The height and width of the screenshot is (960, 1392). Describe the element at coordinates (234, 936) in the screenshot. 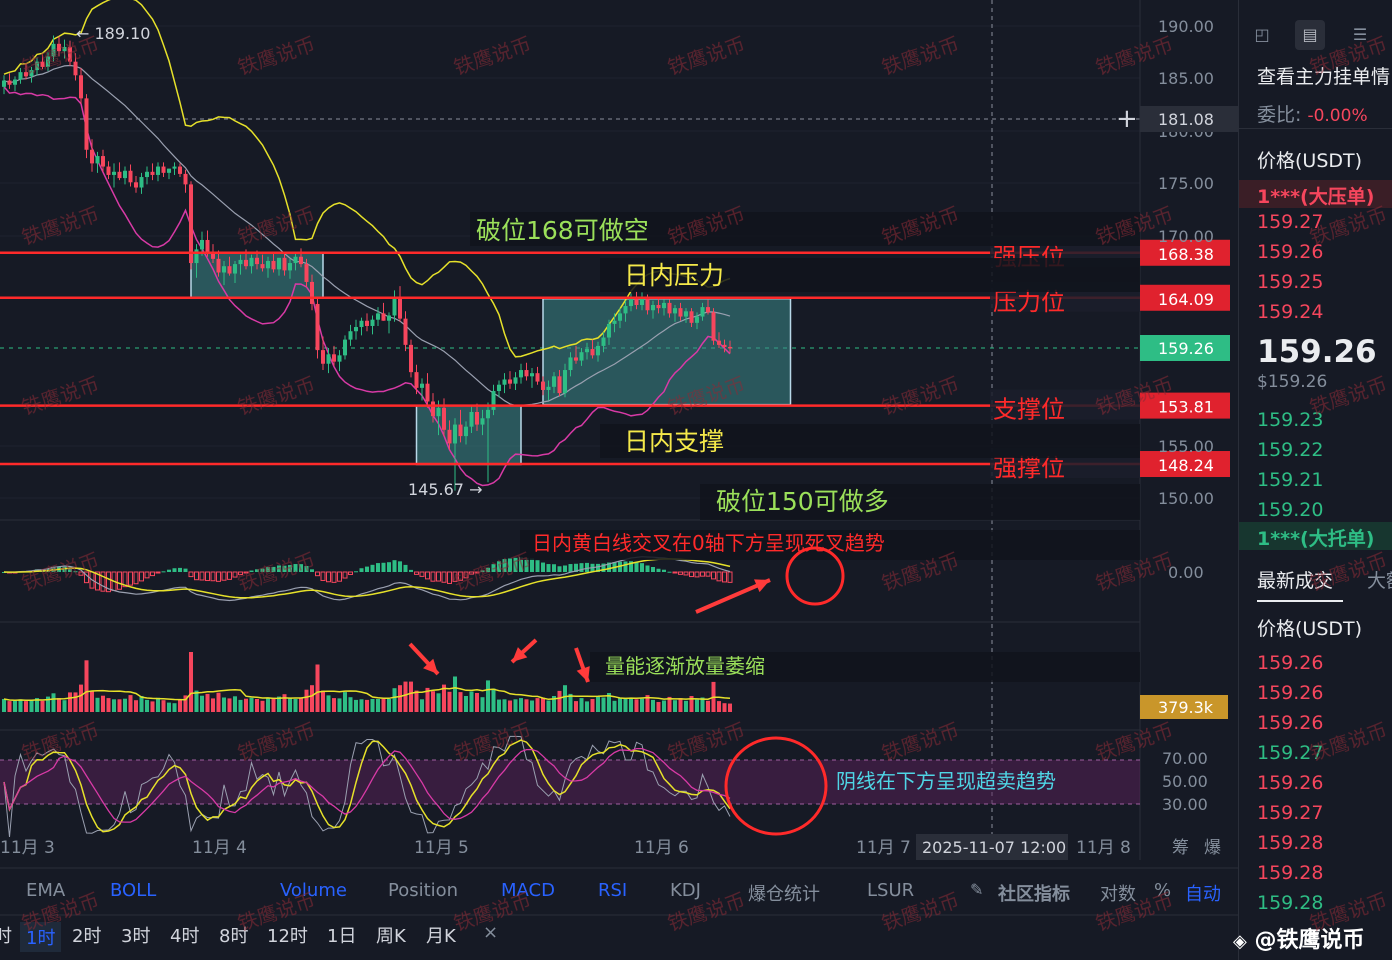

I see `tf-8h: 8时` at that location.